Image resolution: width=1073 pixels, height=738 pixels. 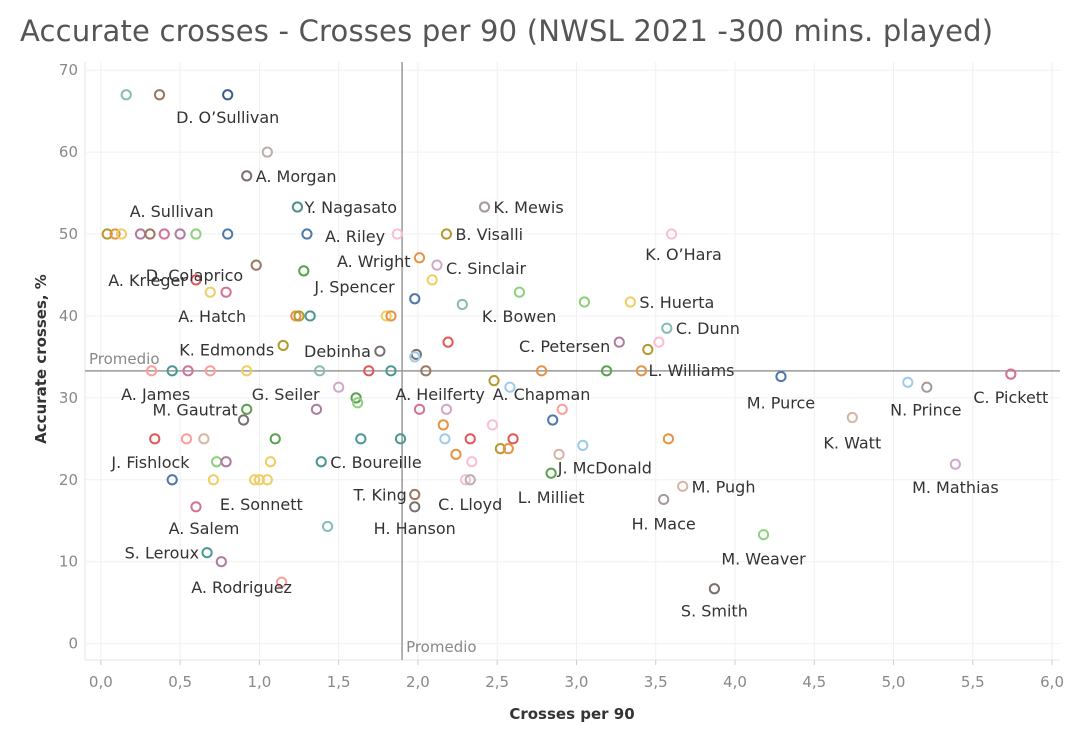 What do you see at coordinates (708, 328) in the screenshot?
I see `point-label: C. Dunn` at bounding box center [708, 328].